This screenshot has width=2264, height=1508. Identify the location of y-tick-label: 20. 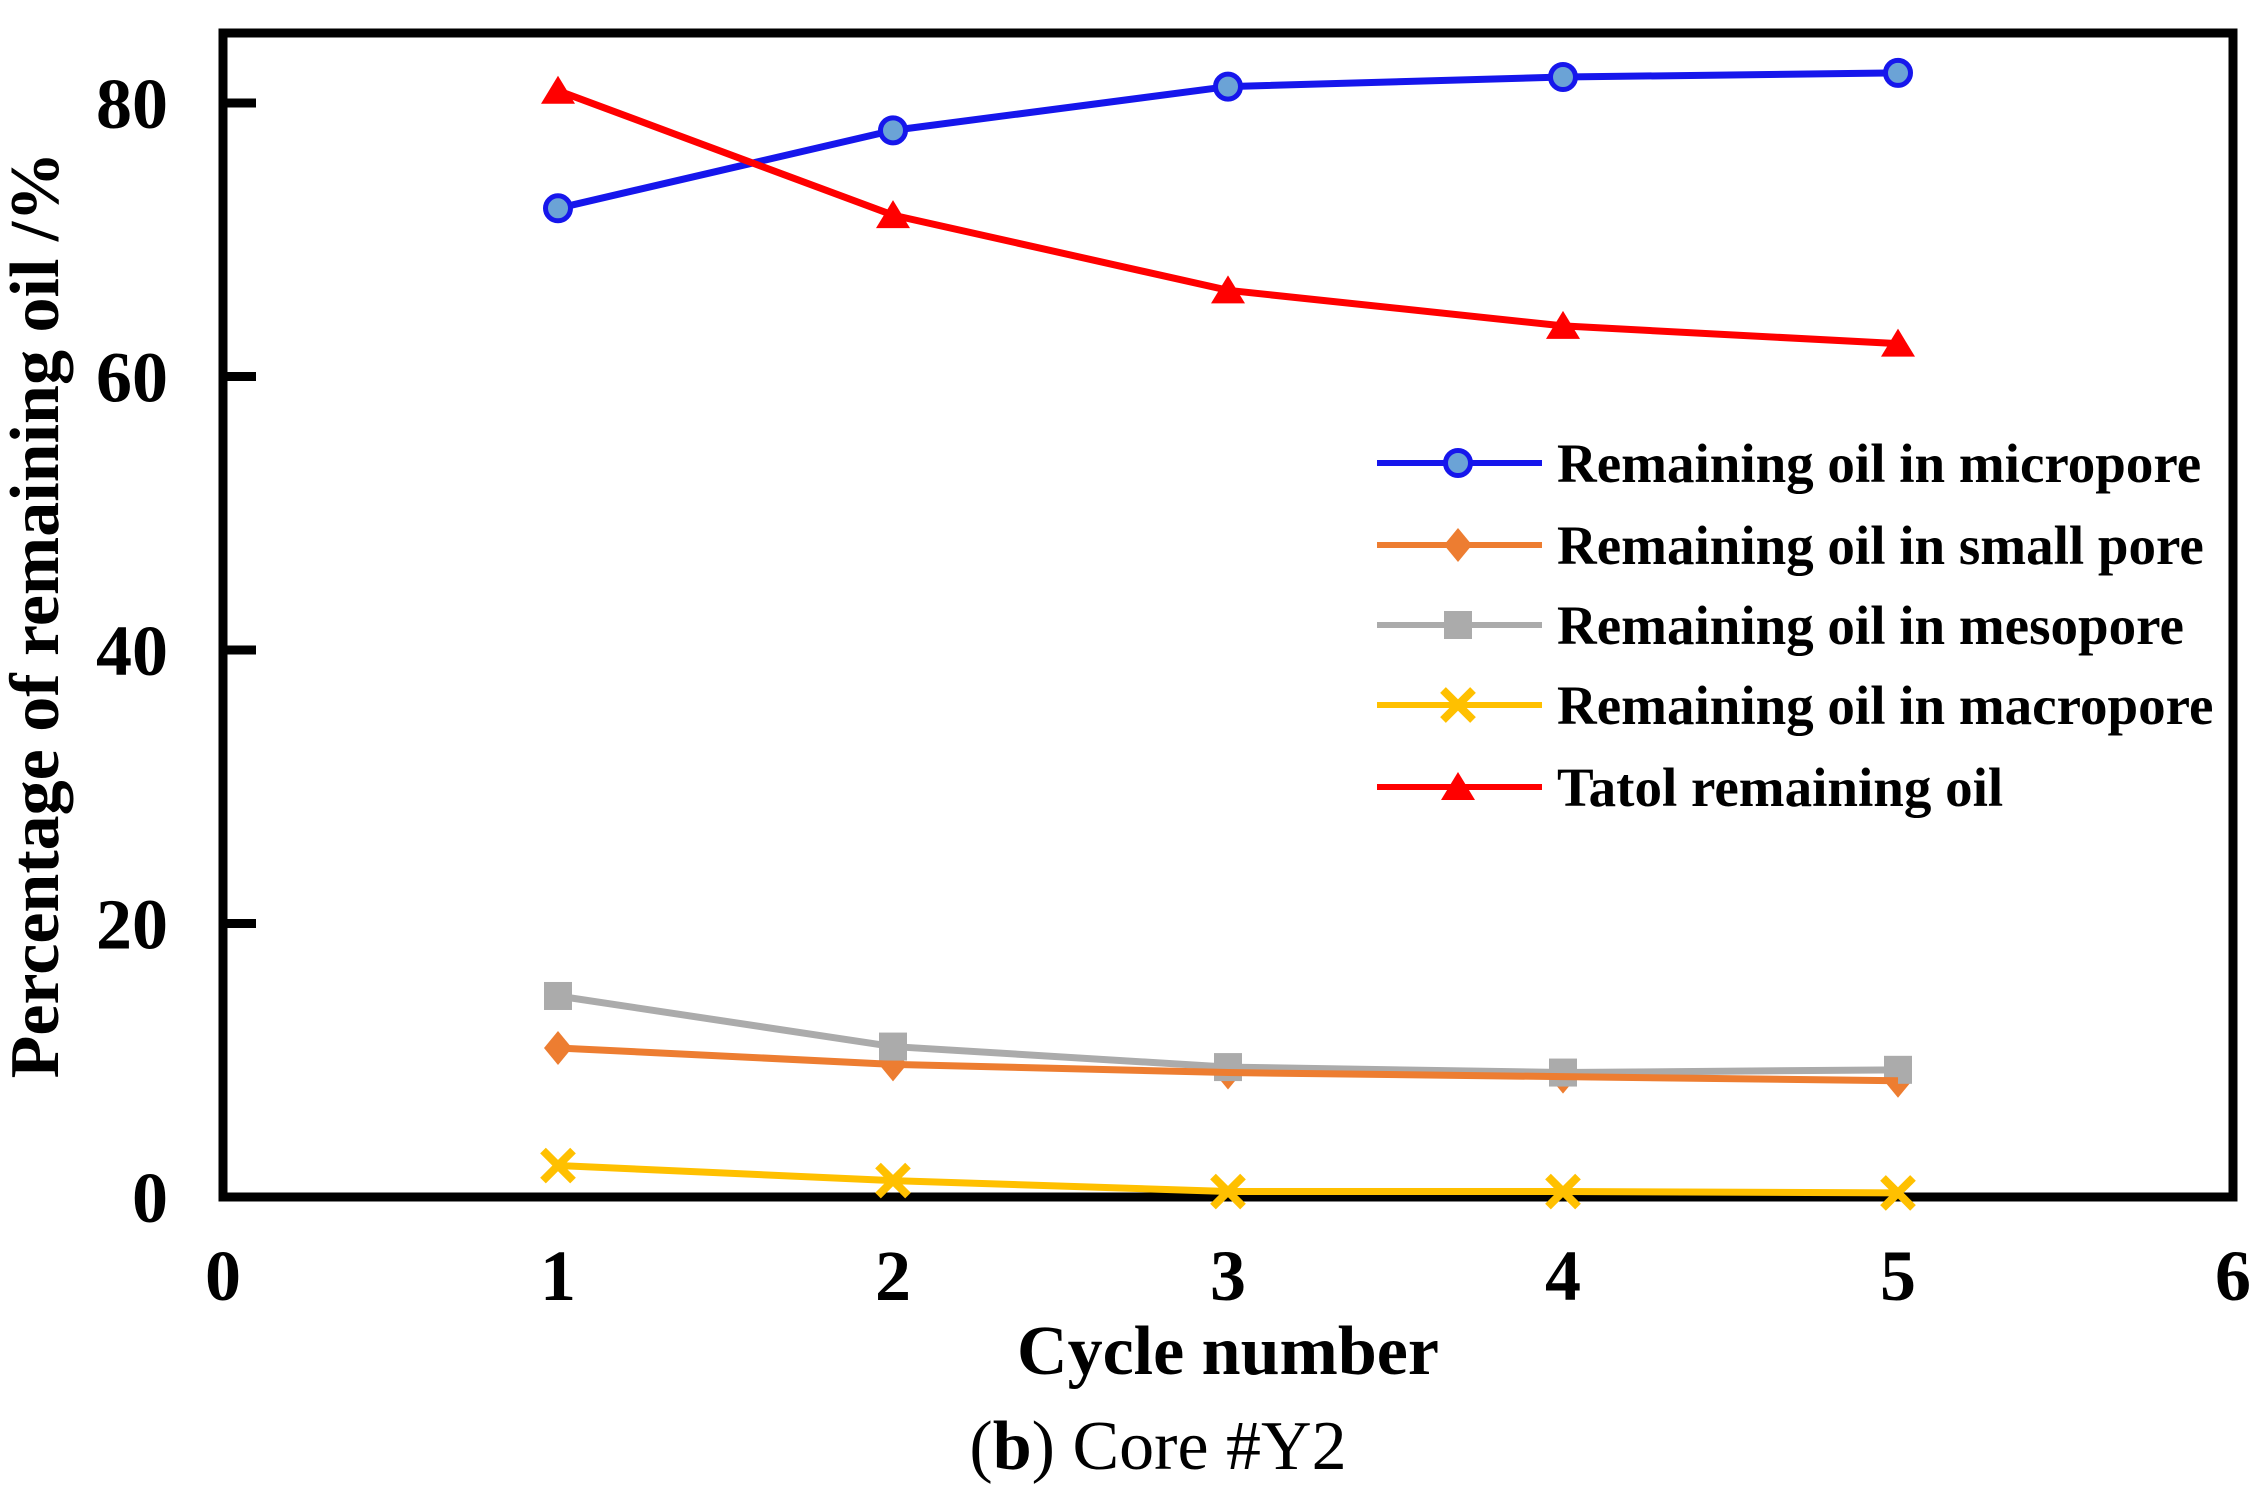
(132, 925).